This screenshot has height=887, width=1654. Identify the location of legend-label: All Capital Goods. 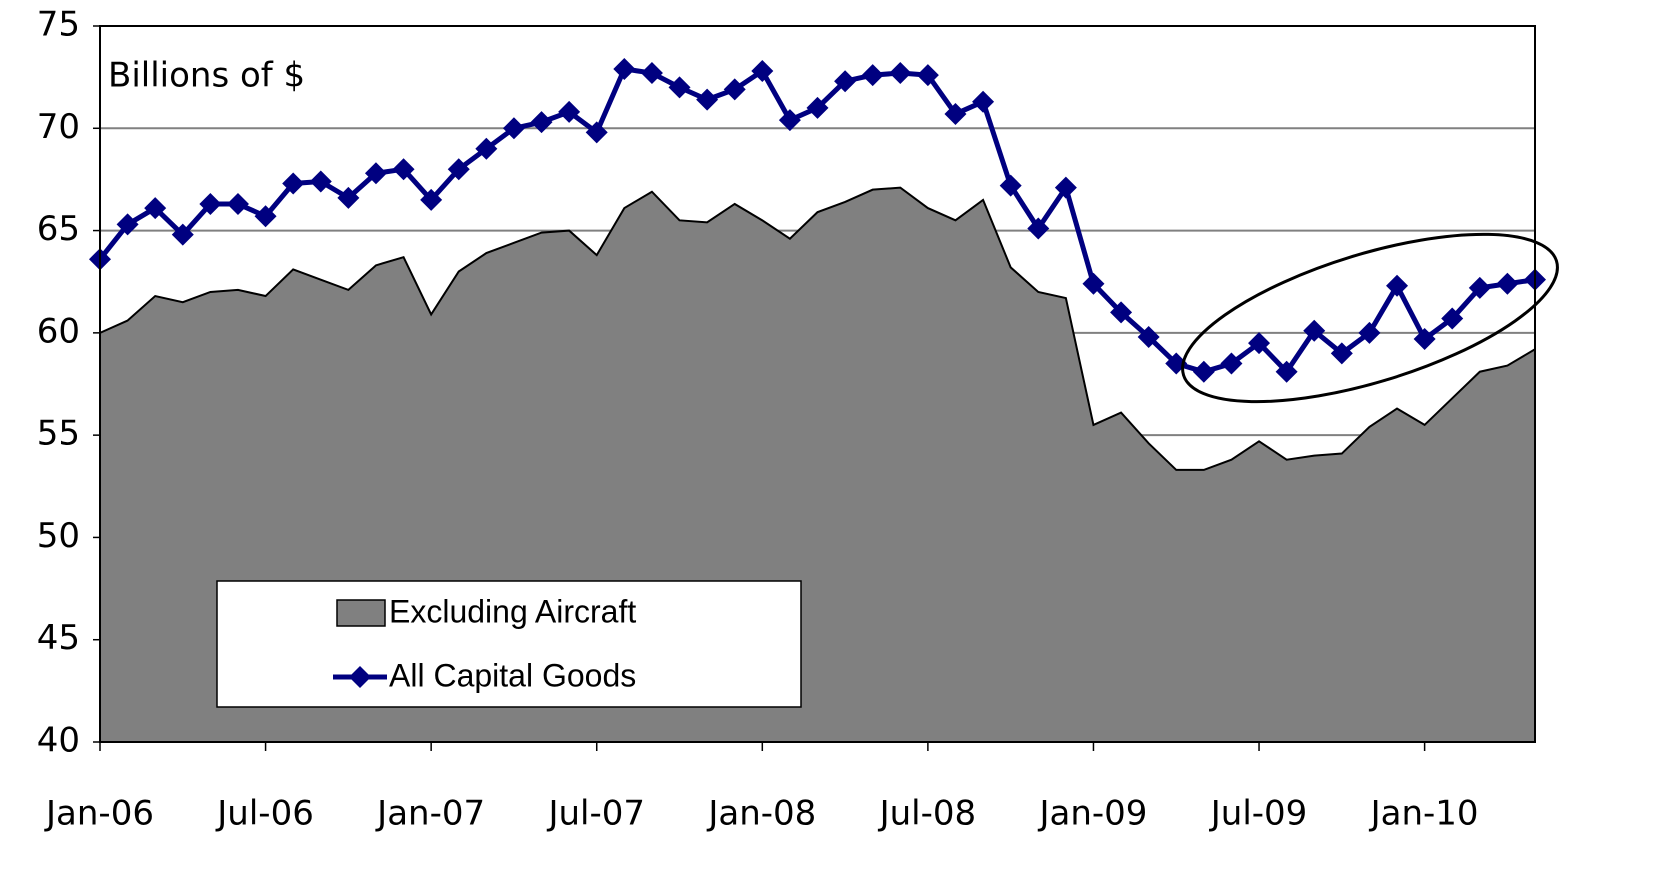
(512, 675).